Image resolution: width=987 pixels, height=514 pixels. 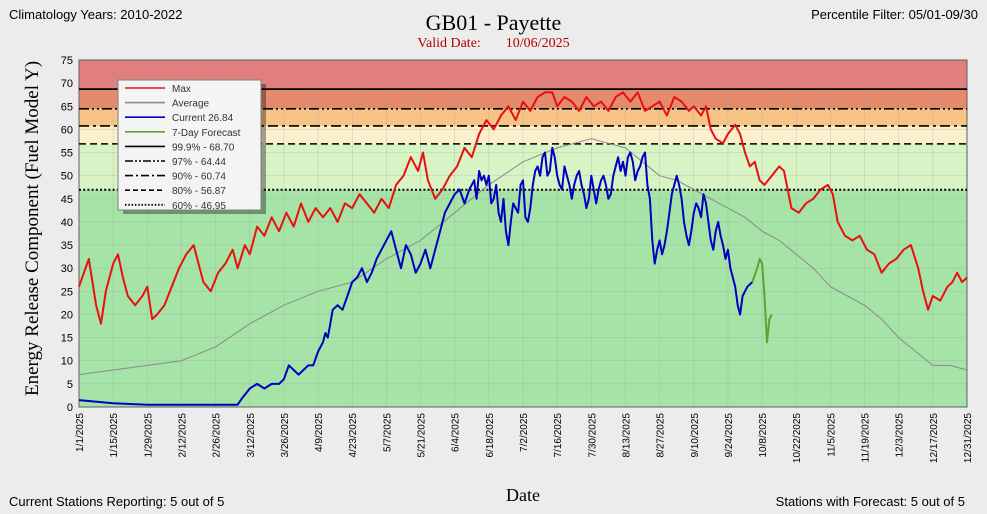 What do you see at coordinates (661, 435) in the screenshot?
I see `x-tick-label: 8/27/2025` at bounding box center [661, 435].